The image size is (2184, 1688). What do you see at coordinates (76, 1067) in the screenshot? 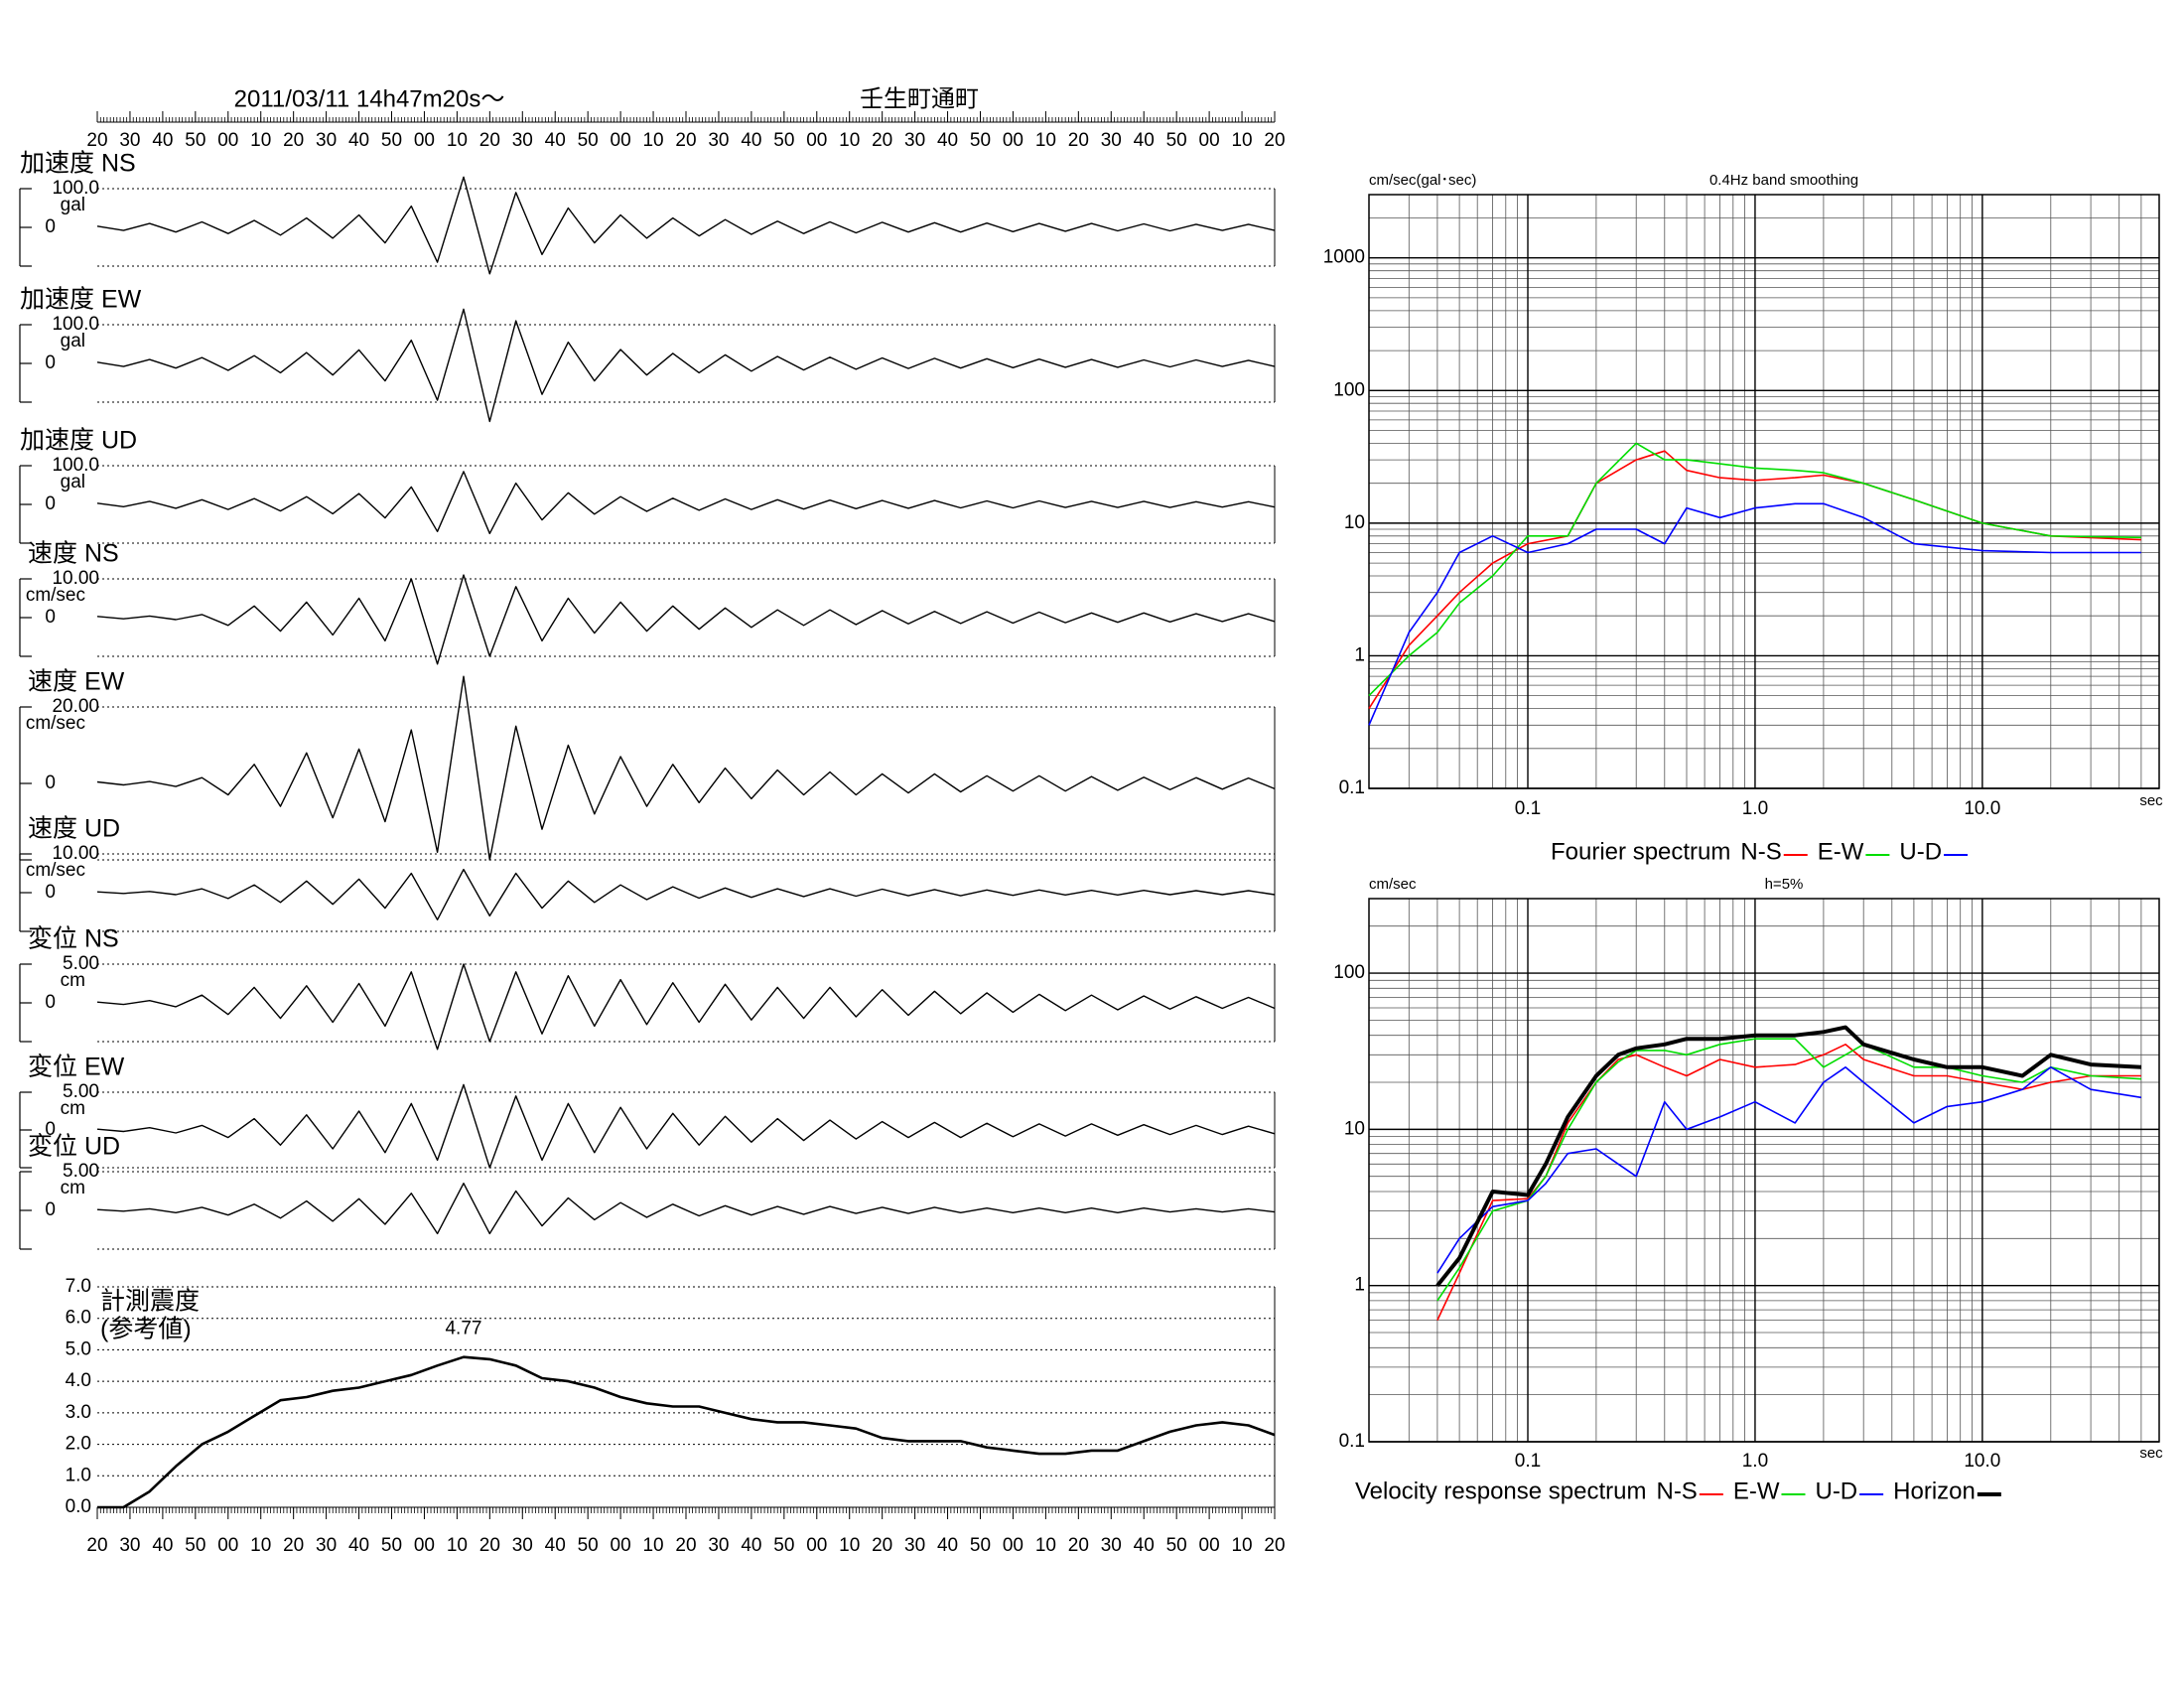
I see `trace-name: 変位 EW` at bounding box center [76, 1067].